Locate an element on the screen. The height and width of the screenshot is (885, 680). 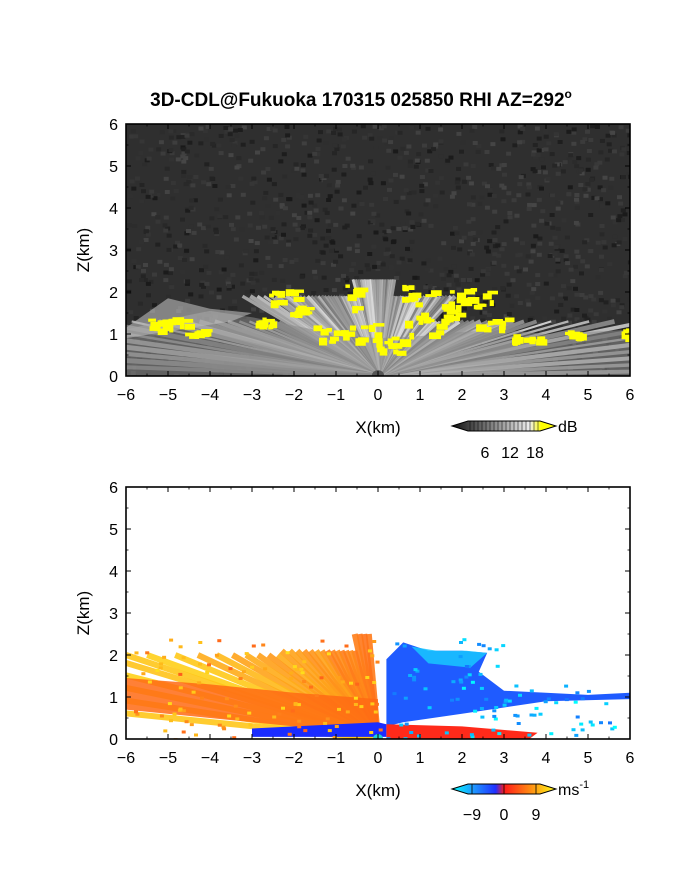
reflectivity-colorbar-unit: dB is located at coordinates (568, 427).